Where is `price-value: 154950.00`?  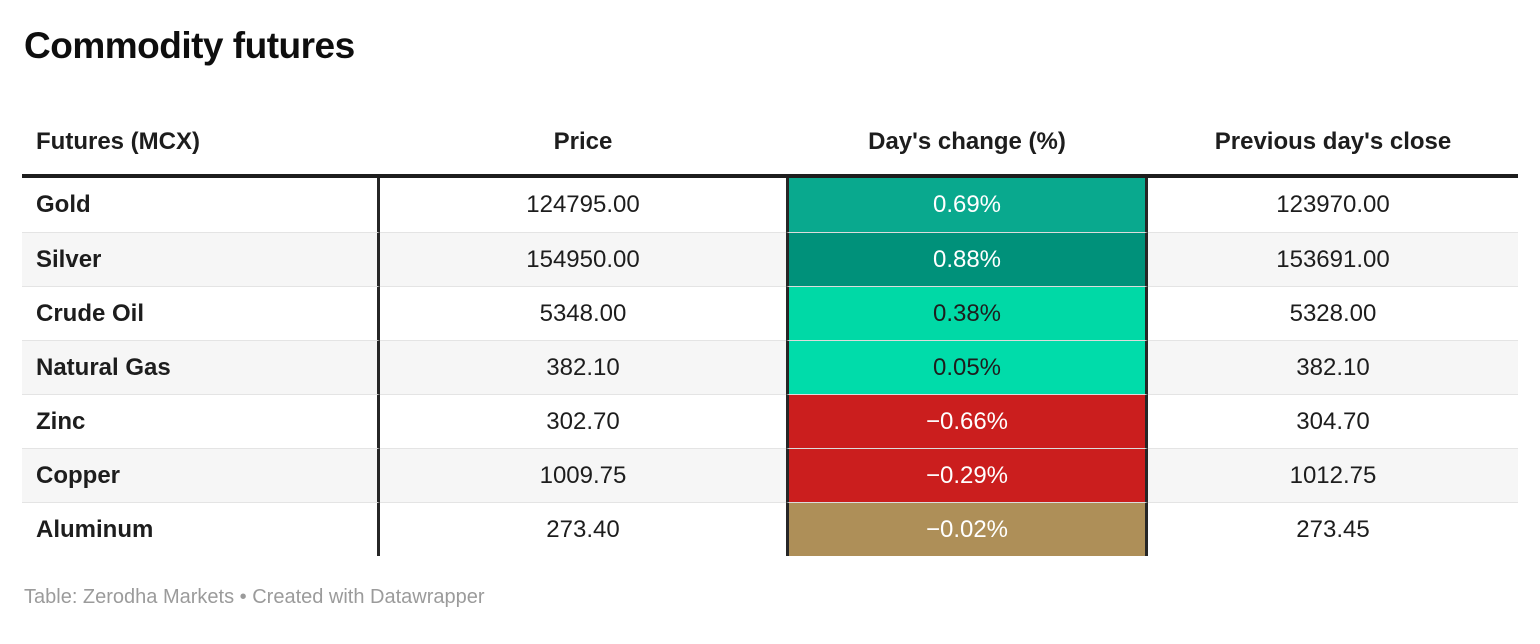
price-value: 154950.00 is located at coordinates (583, 259).